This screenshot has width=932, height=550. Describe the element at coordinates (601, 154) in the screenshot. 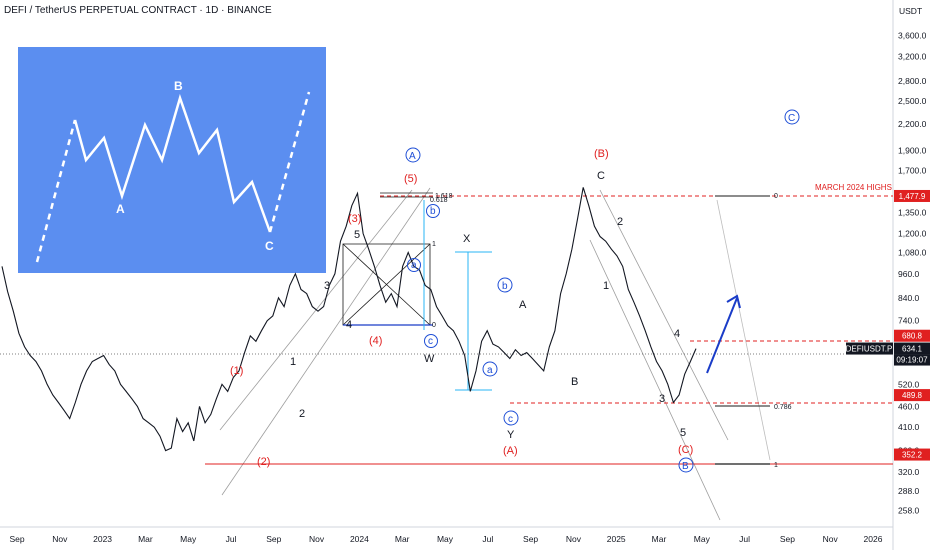

I see `wave-red-b: (B)` at that location.